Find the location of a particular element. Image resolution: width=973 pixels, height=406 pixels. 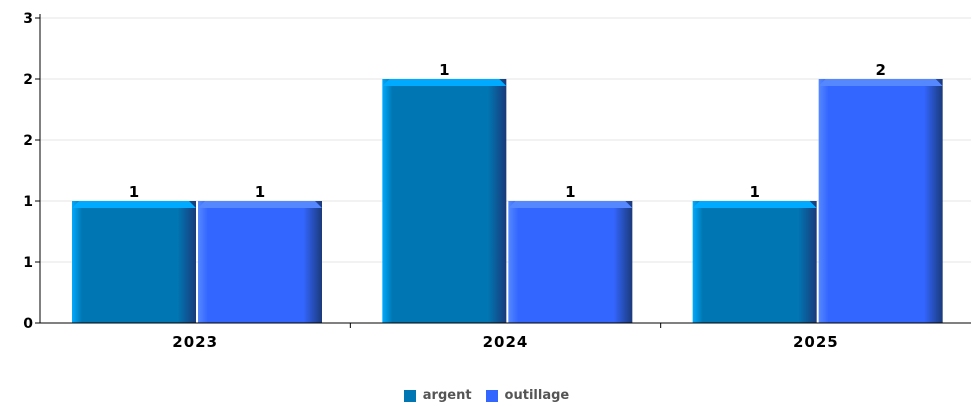

data-label-argent-2023: 1 is located at coordinates (134, 192).